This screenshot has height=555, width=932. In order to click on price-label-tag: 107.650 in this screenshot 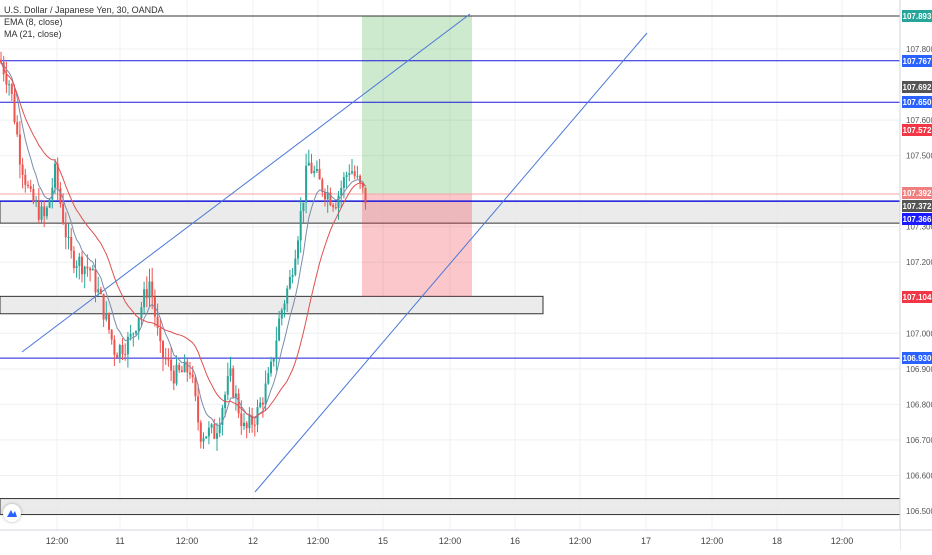, I will do `click(917, 102)`.